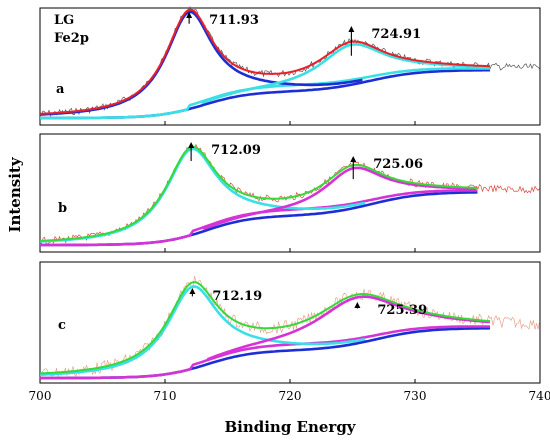 This screenshot has height=440, width=550. What do you see at coordinates (237, 296) in the screenshot?
I see `peak-label-c-1: 712.19` at bounding box center [237, 296].